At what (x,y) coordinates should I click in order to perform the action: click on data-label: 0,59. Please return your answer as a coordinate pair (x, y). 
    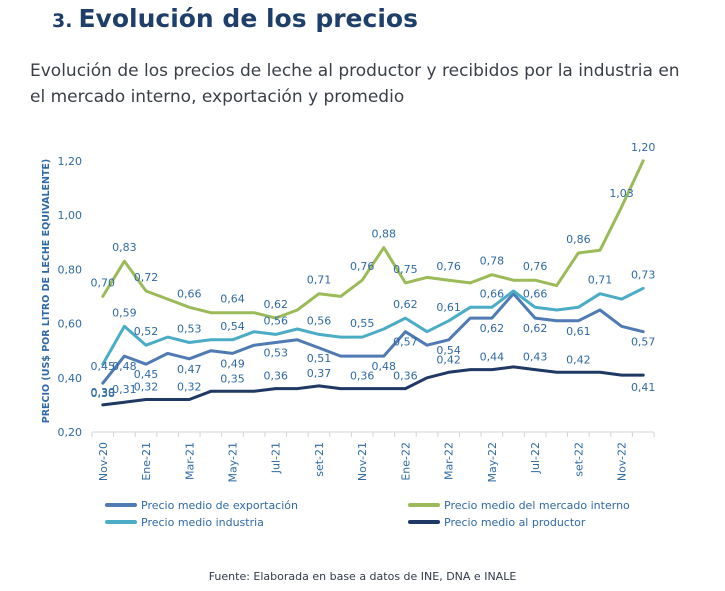
    Looking at the image, I should click on (124, 312).